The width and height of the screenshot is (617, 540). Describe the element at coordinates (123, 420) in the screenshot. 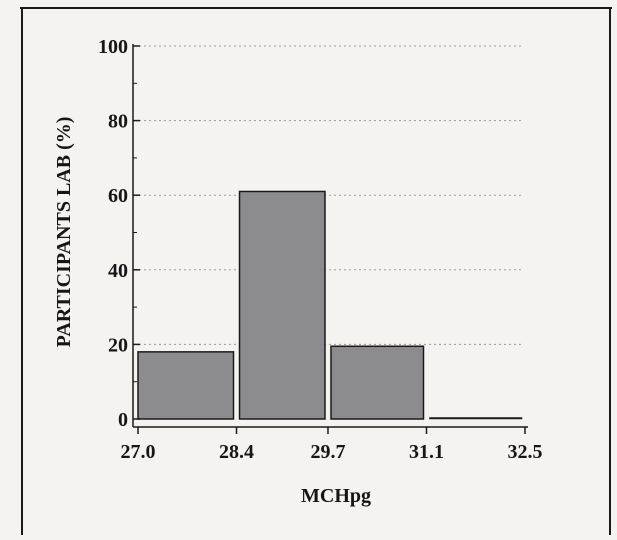

I see `y-tick-label: 0` at that location.